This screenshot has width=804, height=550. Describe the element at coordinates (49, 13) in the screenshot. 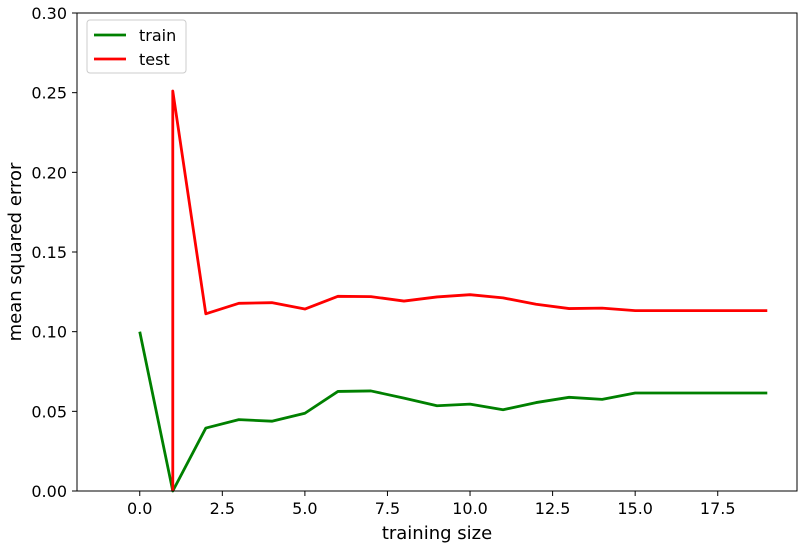

I see `y-tick-label: 0.30` at that location.